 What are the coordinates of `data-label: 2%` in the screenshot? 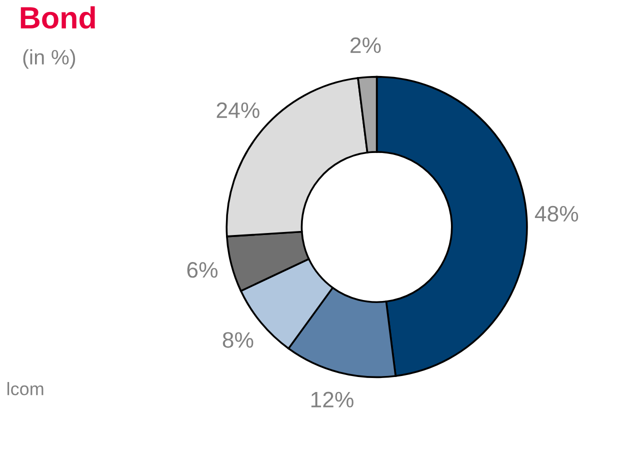 It's located at (365, 45).